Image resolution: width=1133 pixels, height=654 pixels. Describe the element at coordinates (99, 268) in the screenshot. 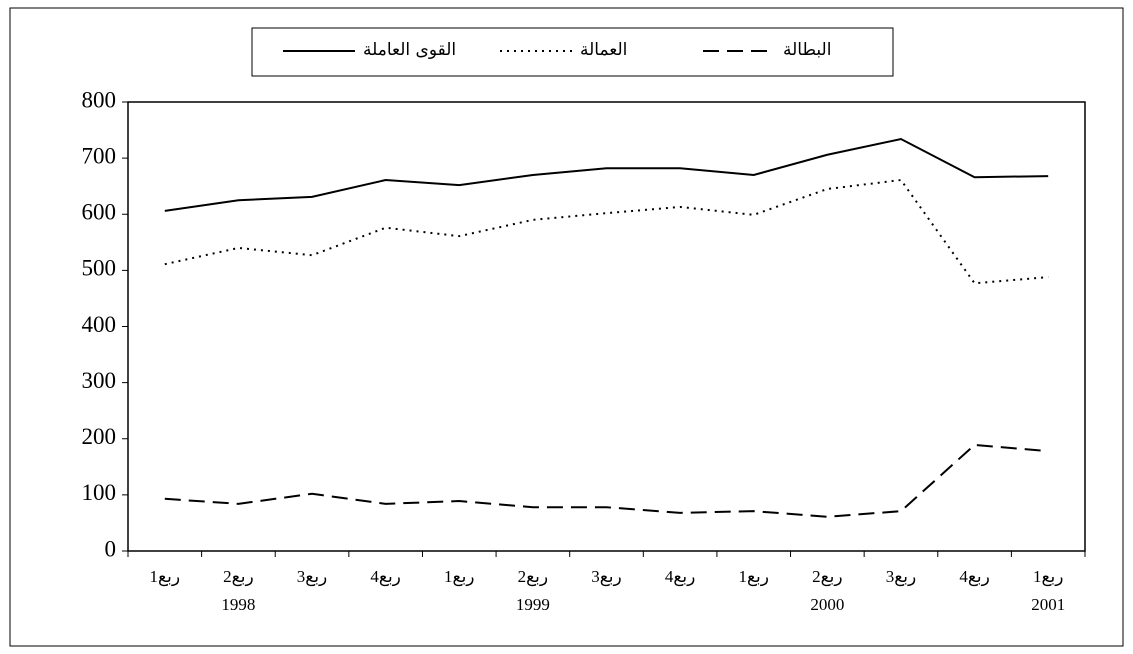

I see `y-tick-label: 500` at that location.